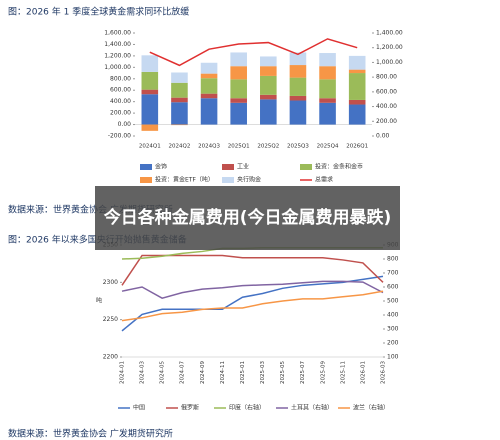 This screenshot has width=500, height=440. I want to click on x-tick-label: 2024-11, so click(223, 372).